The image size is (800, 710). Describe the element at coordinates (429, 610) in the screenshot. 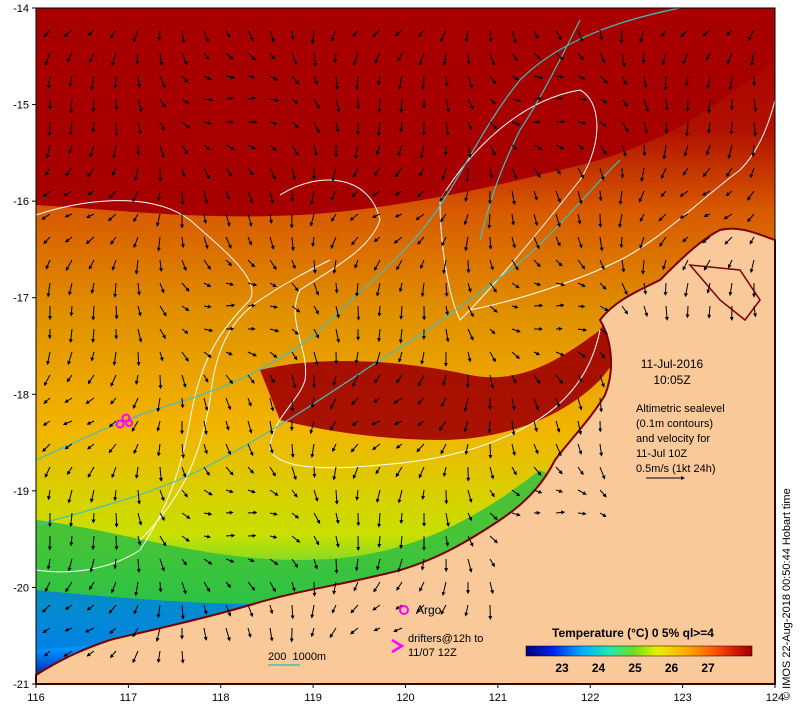

I see `argo-legend-label: Argo` at that location.